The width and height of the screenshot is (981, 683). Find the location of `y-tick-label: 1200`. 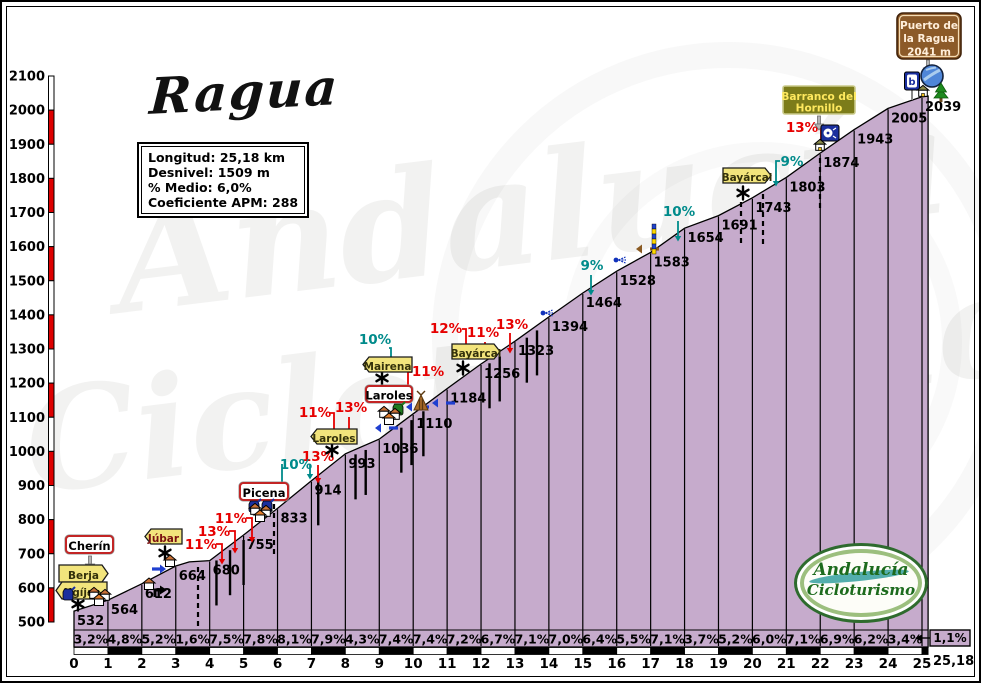

y-tick-label: 1200 is located at coordinates (27, 384).